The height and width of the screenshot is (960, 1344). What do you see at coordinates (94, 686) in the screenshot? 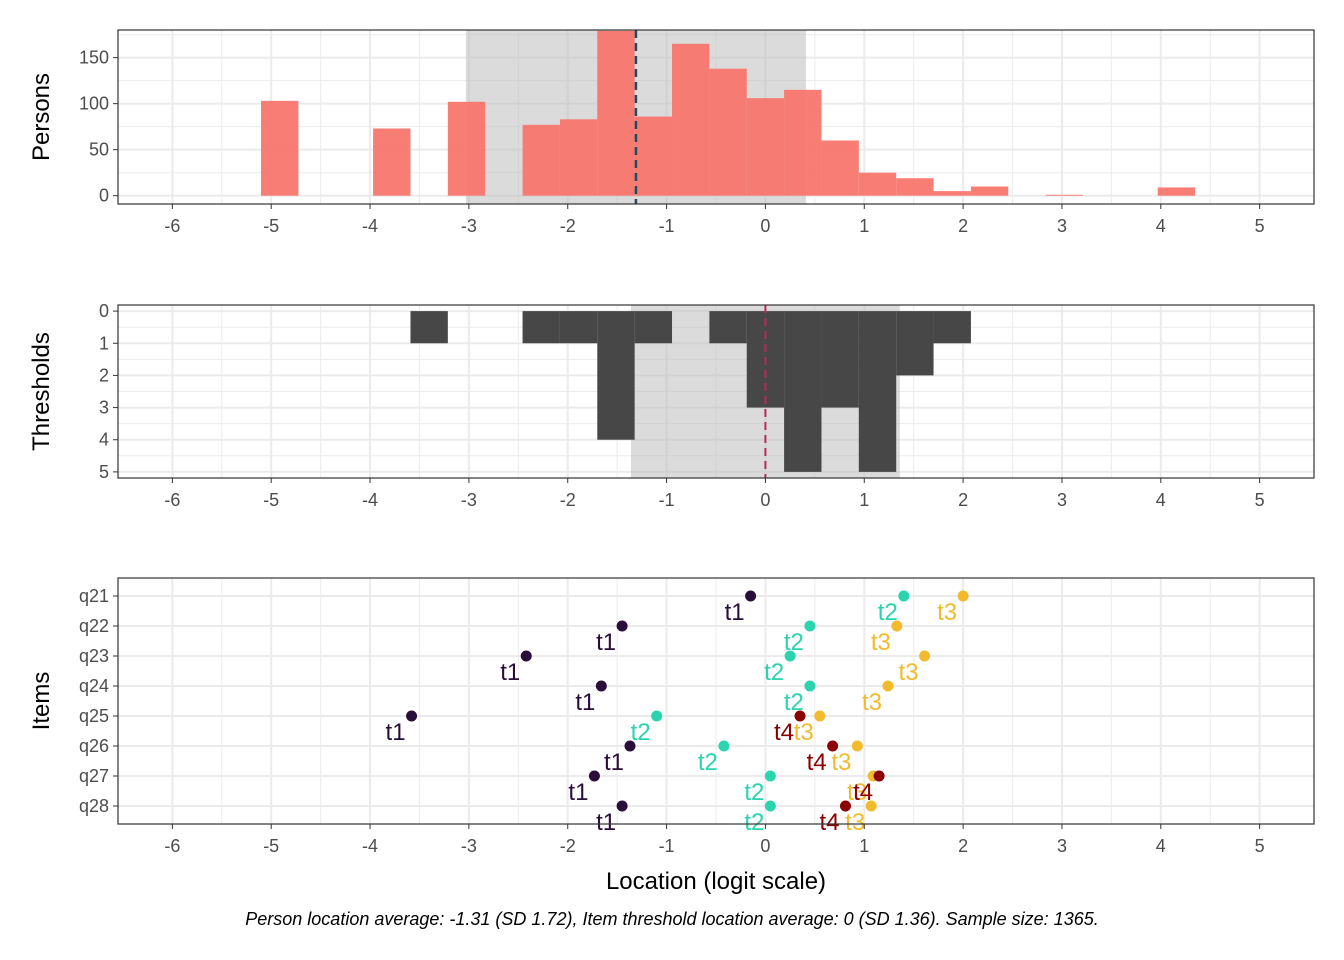
I see `y-tick-label: q24` at bounding box center [94, 686].